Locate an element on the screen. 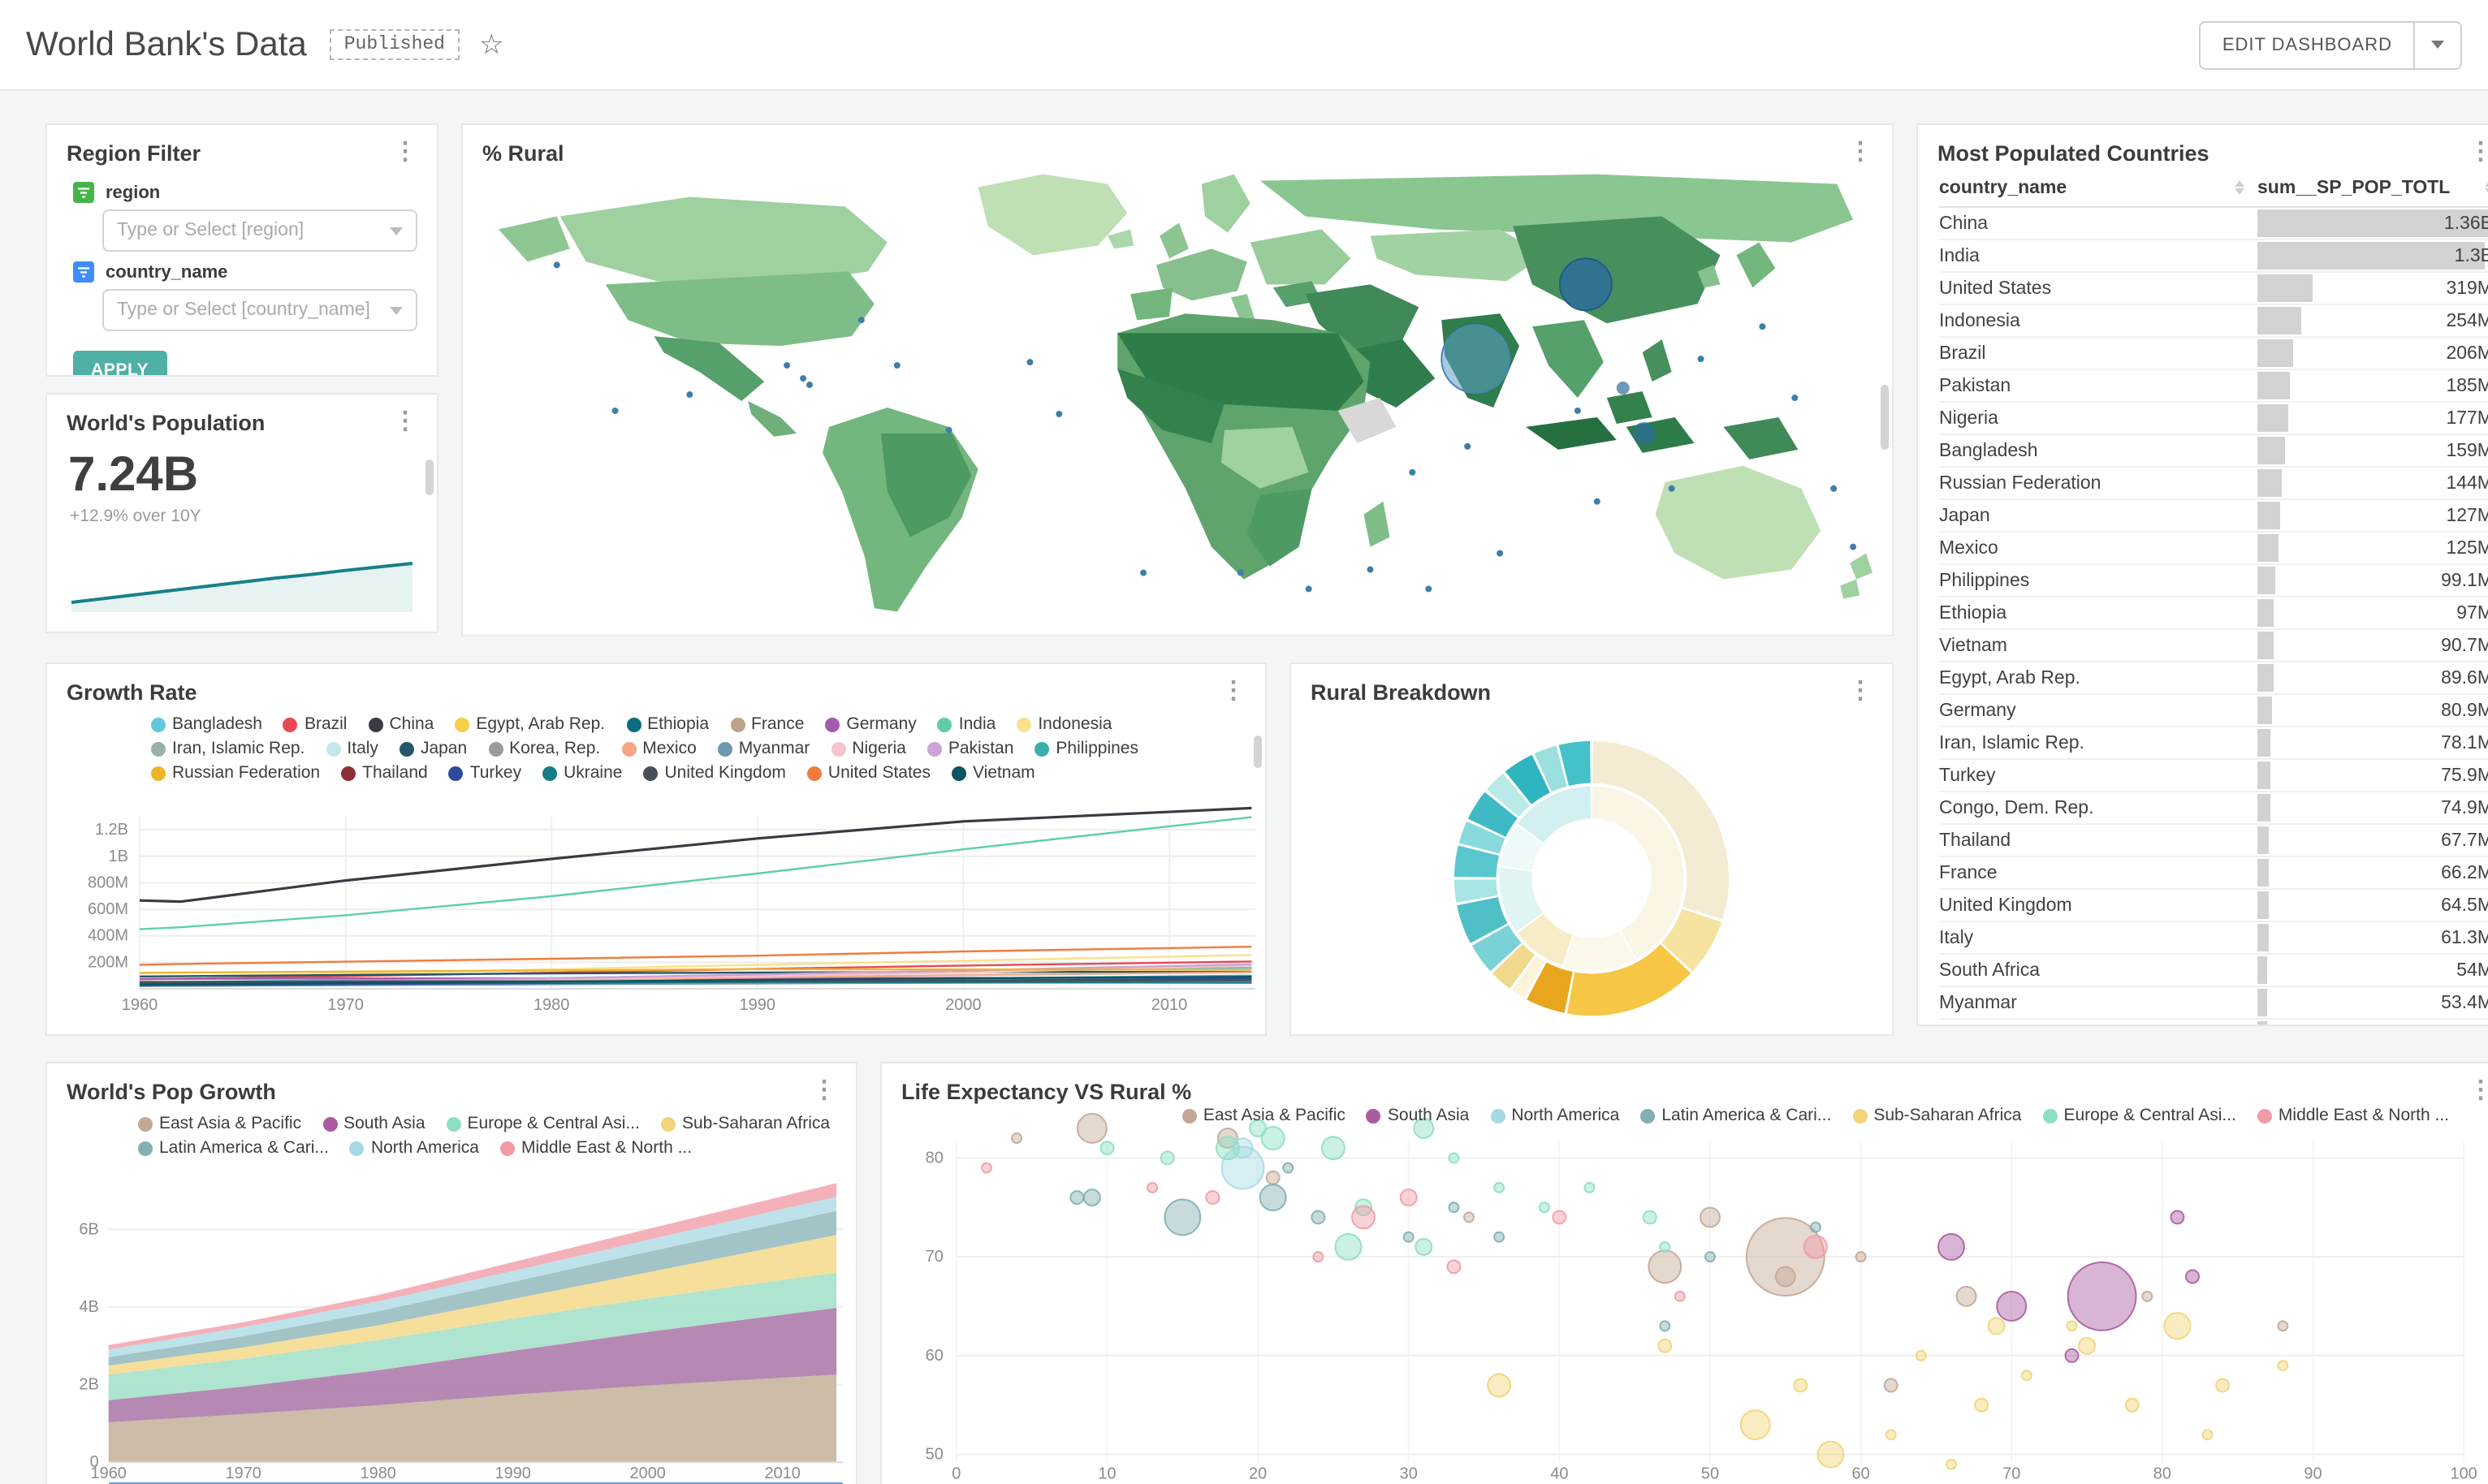 This screenshot has width=2488, height=1484. table-row: Iran, Islamic Rep. 78.1M is located at coordinates (2213, 743).